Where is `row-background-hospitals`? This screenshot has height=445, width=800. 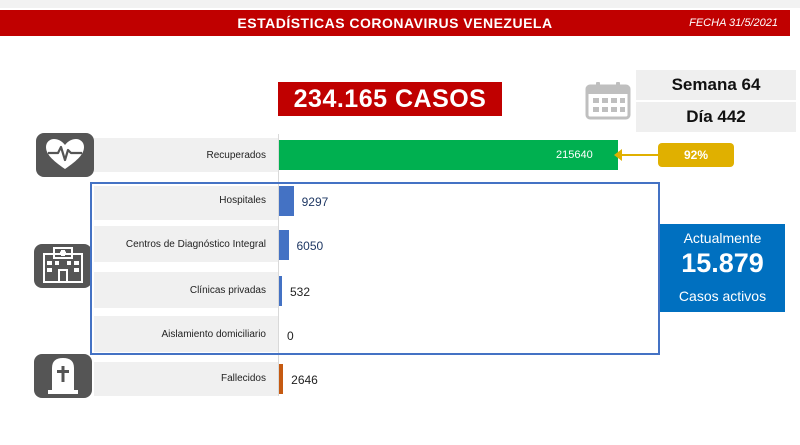
row-background-hospitals is located at coordinates (186, 203).